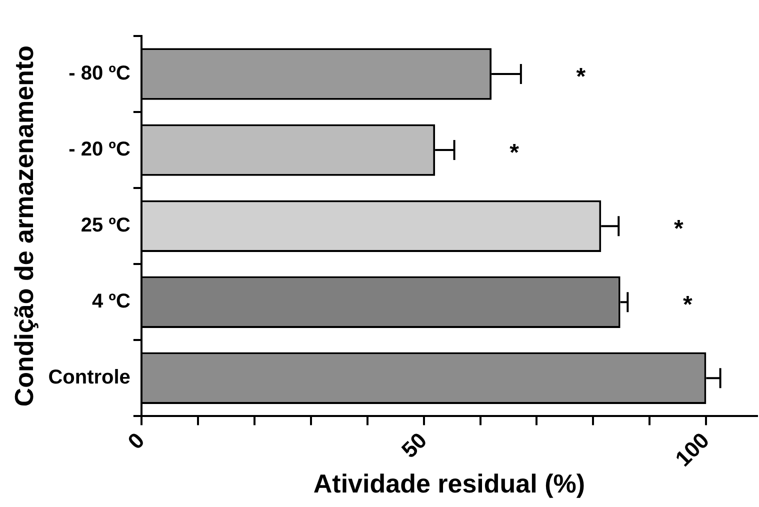 Image resolution: width=759 pixels, height=507 pixels. Describe the element at coordinates (23, 226) in the screenshot. I see `y-axis-title: Condição de armazenamento` at that location.